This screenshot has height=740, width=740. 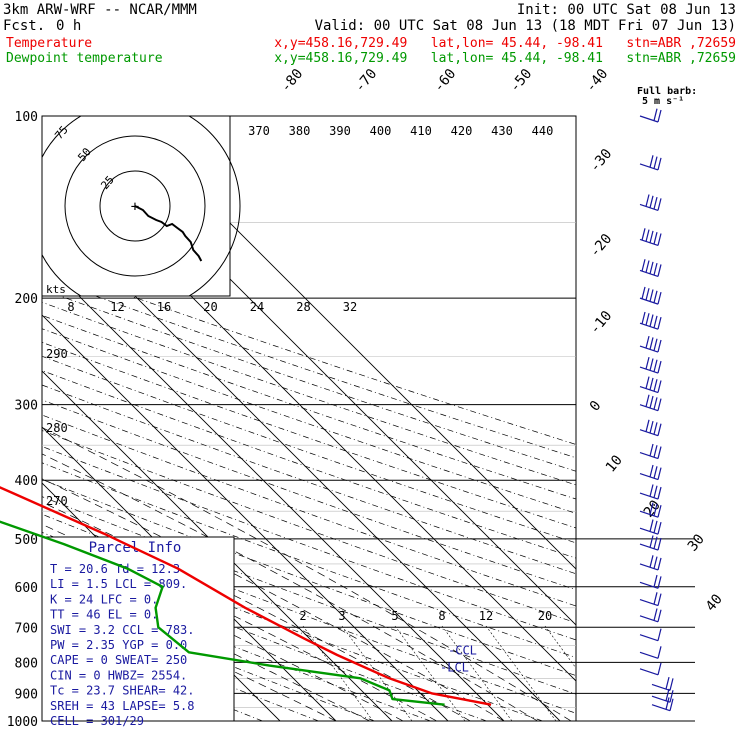 I want to click on pressure-tick-label: 900, so click(x=26, y=694).